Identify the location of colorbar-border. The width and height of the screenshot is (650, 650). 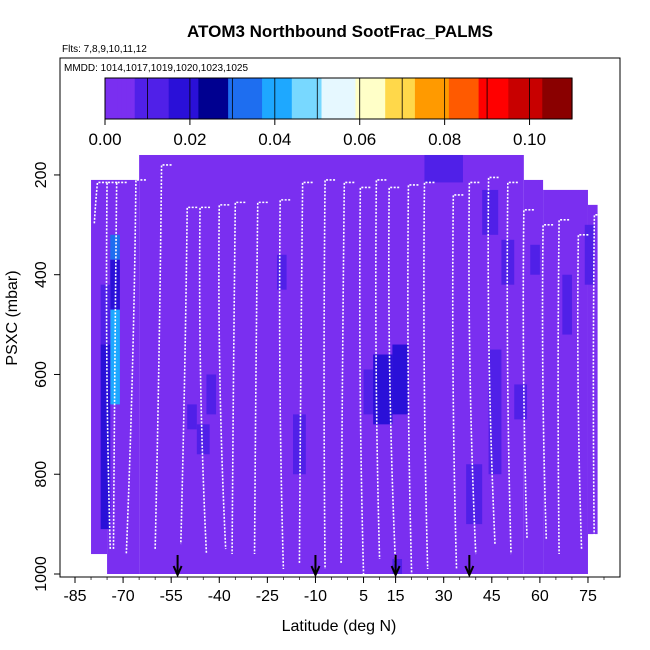
(338, 98).